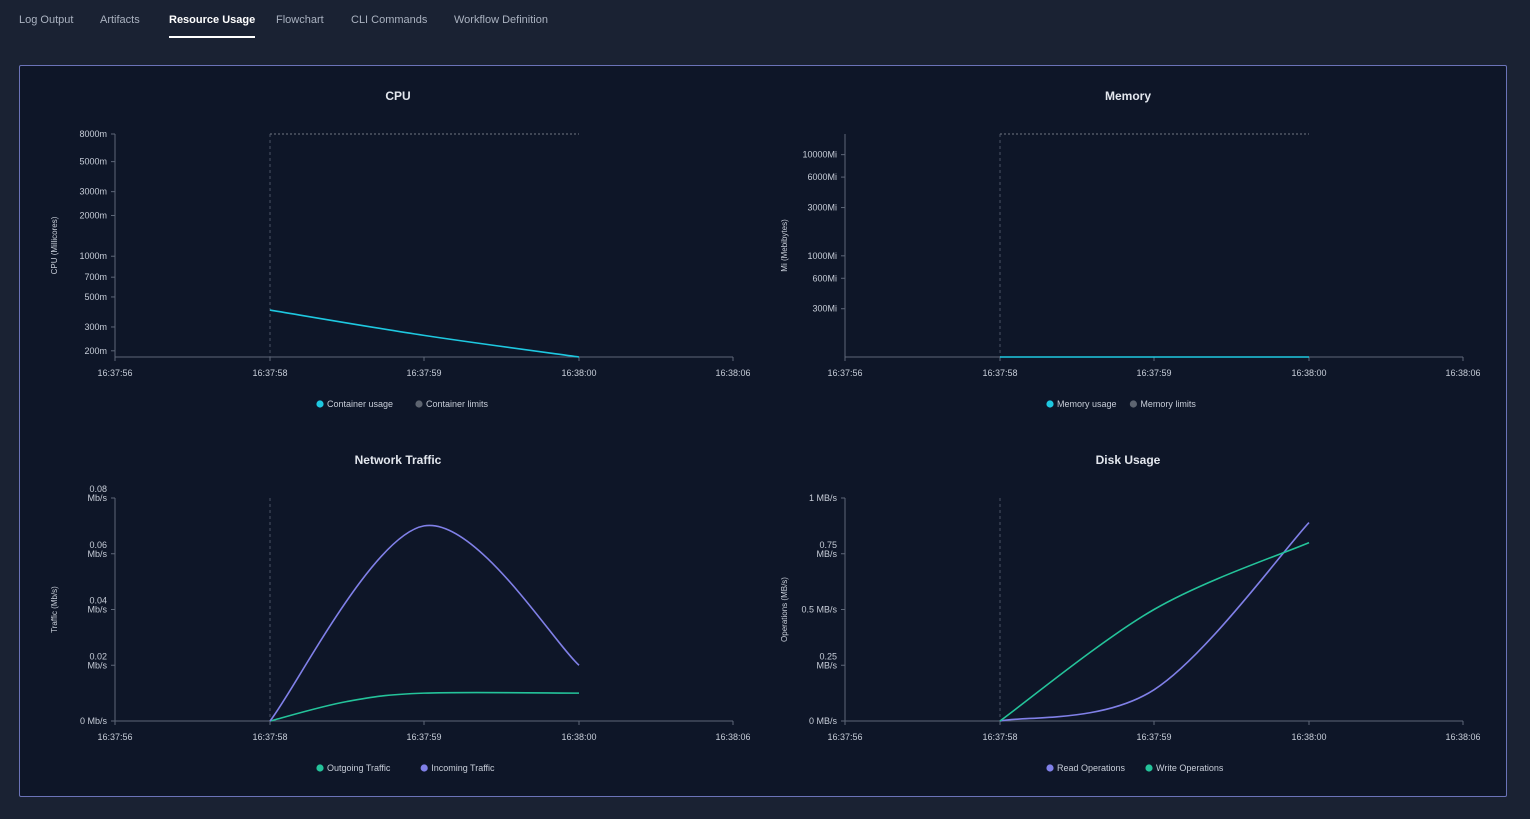 The width and height of the screenshot is (1530, 819). Describe the element at coordinates (95, 297) in the screenshot. I see `cpu-y-tick-label: 500m` at that location.